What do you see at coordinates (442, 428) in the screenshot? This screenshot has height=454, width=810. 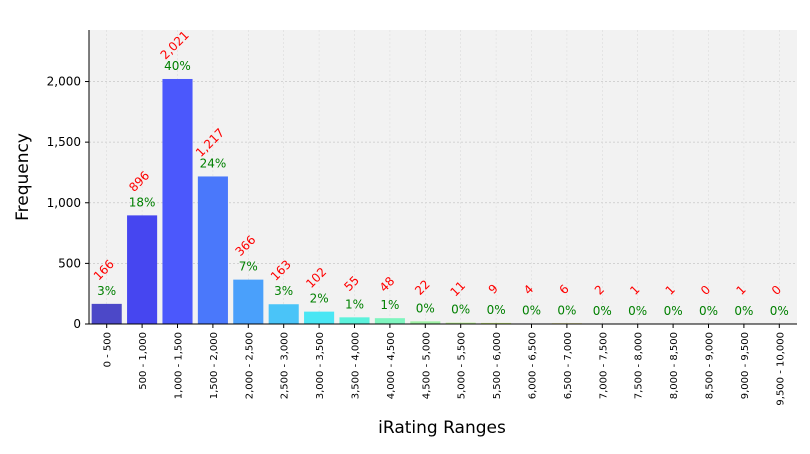 I see `x-axis-label: iRating Ranges` at bounding box center [442, 428].